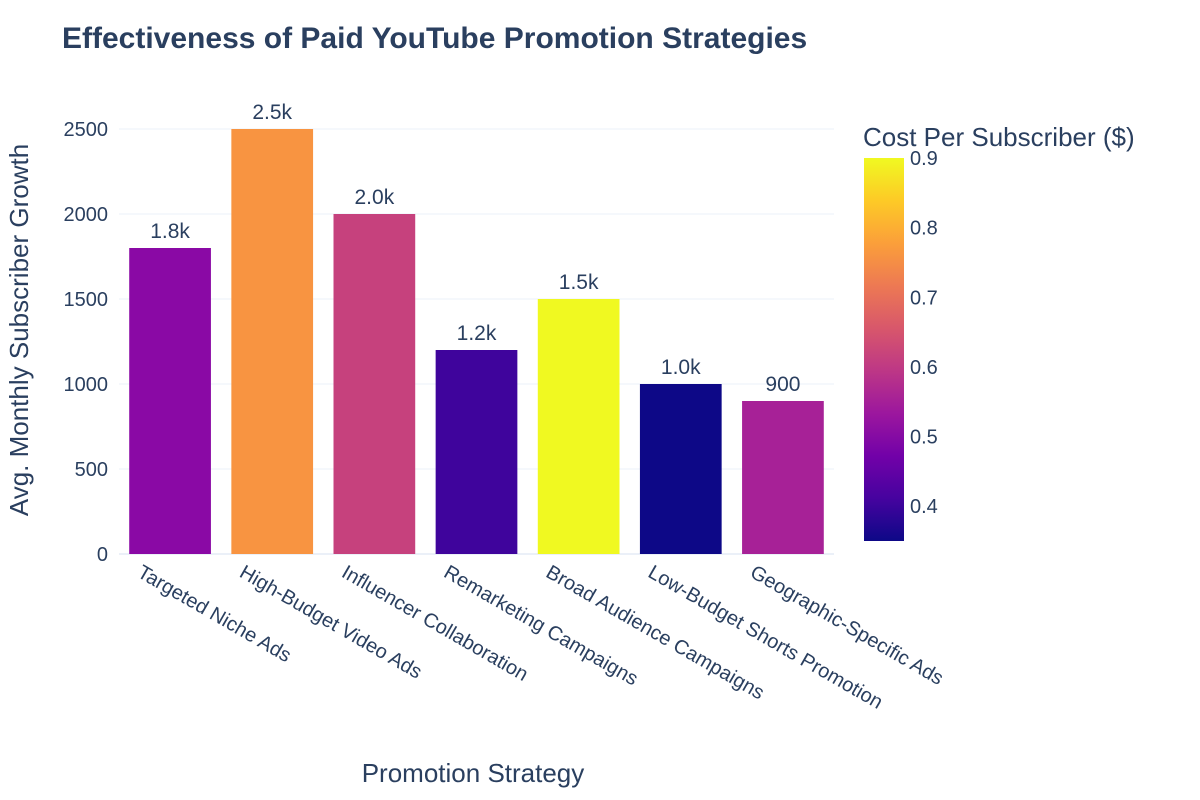 The height and width of the screenshot is (800, 1200). Describe the element at coordinates (477, 333) in the screenshot. I see `bar-data-label: 1.2k` at that location.